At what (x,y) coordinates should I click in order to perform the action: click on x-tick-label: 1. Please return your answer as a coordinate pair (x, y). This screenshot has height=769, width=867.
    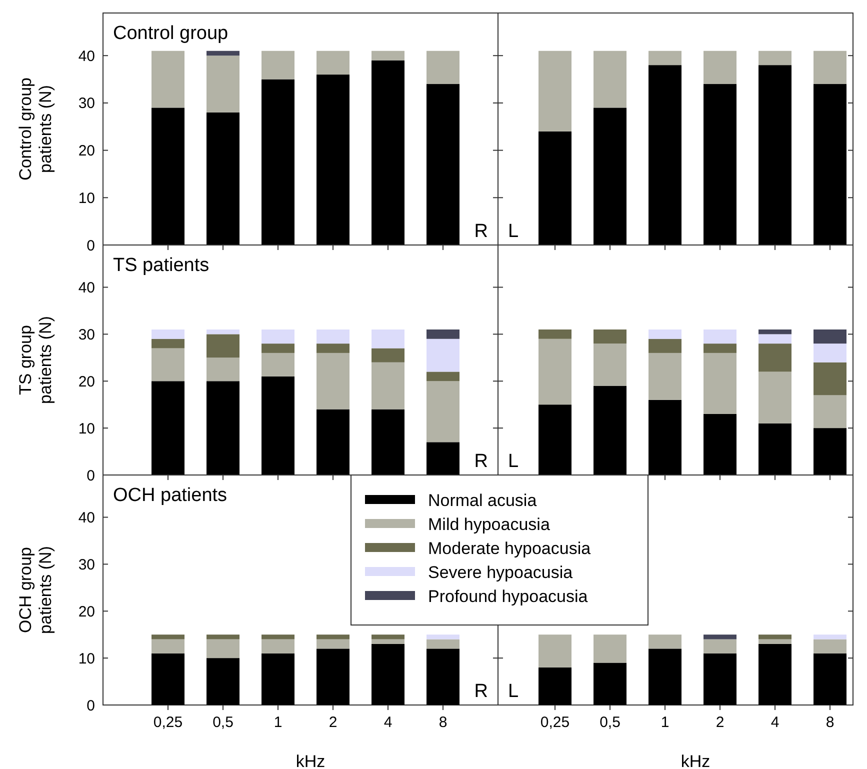
    Looking at the image, I should click on (278, 722).